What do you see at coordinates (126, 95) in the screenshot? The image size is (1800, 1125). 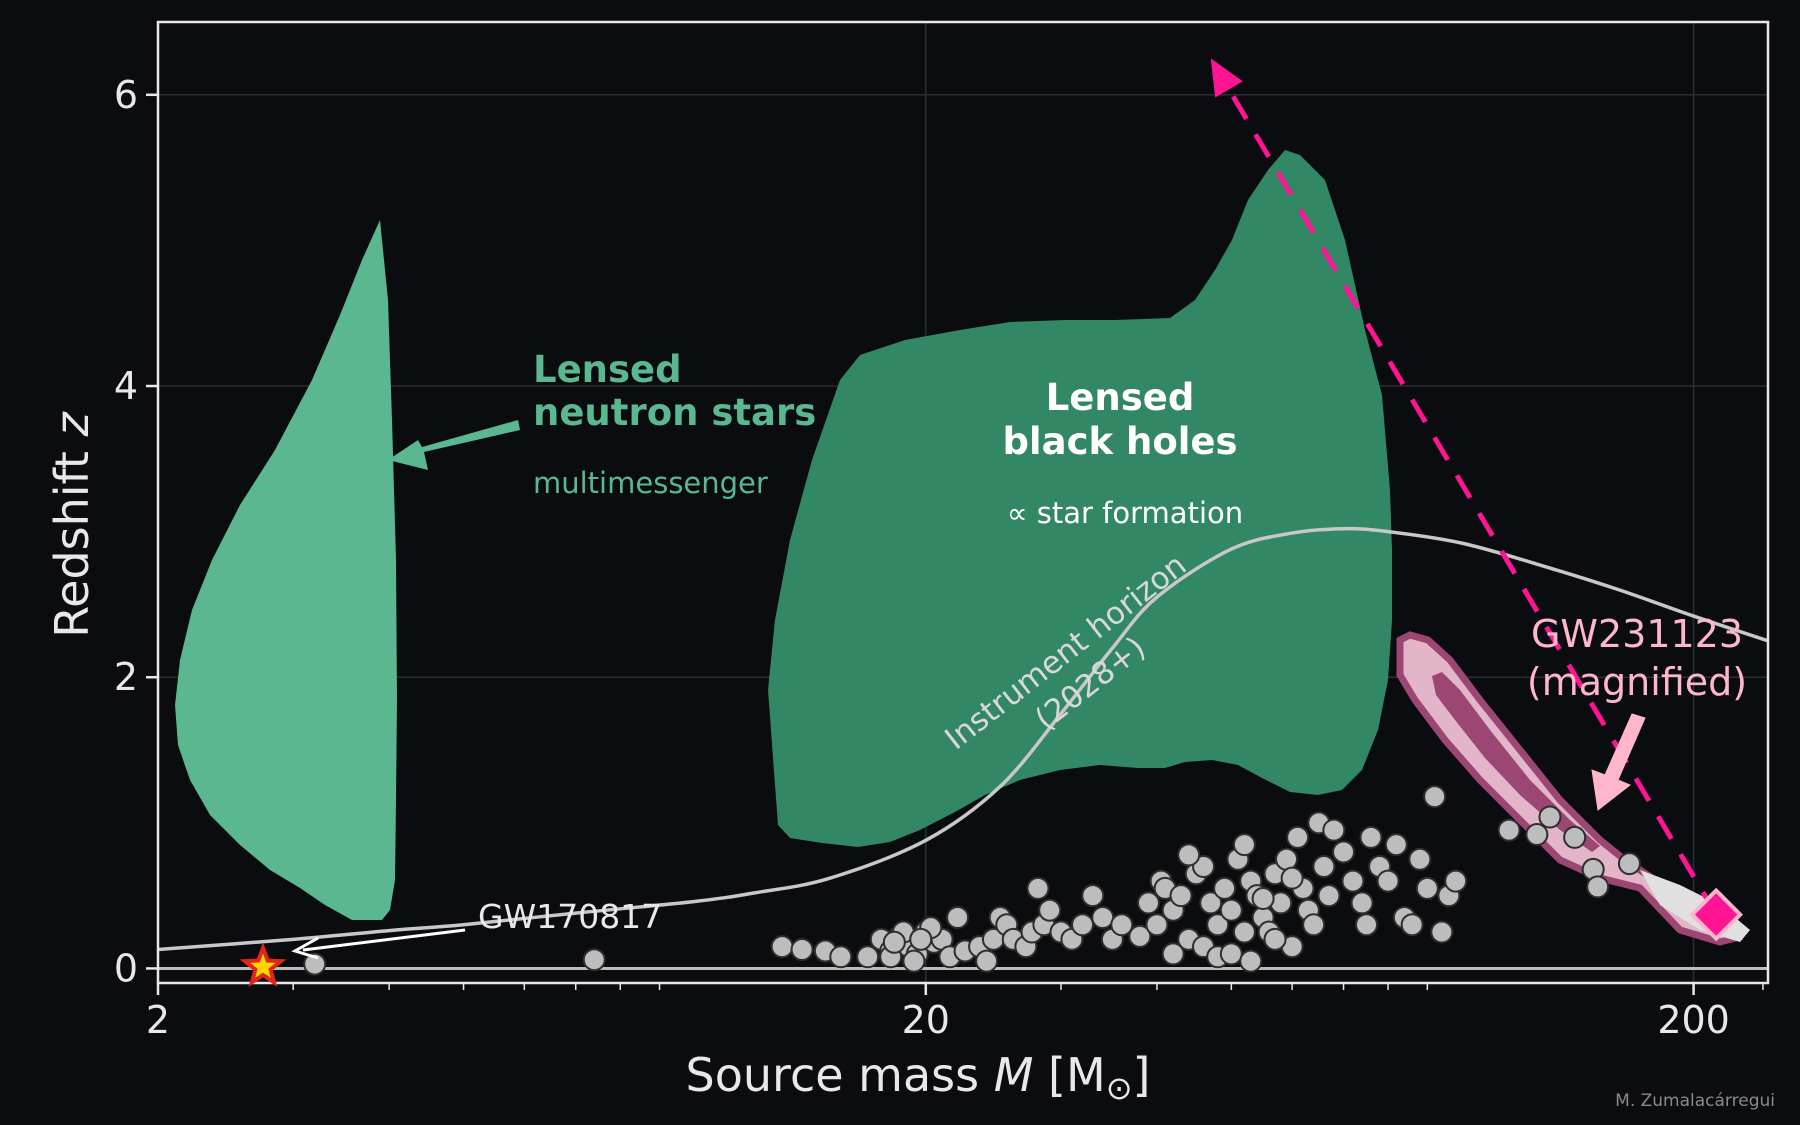 I see `y-tick-label: 6` at bounding box center [126, 95].